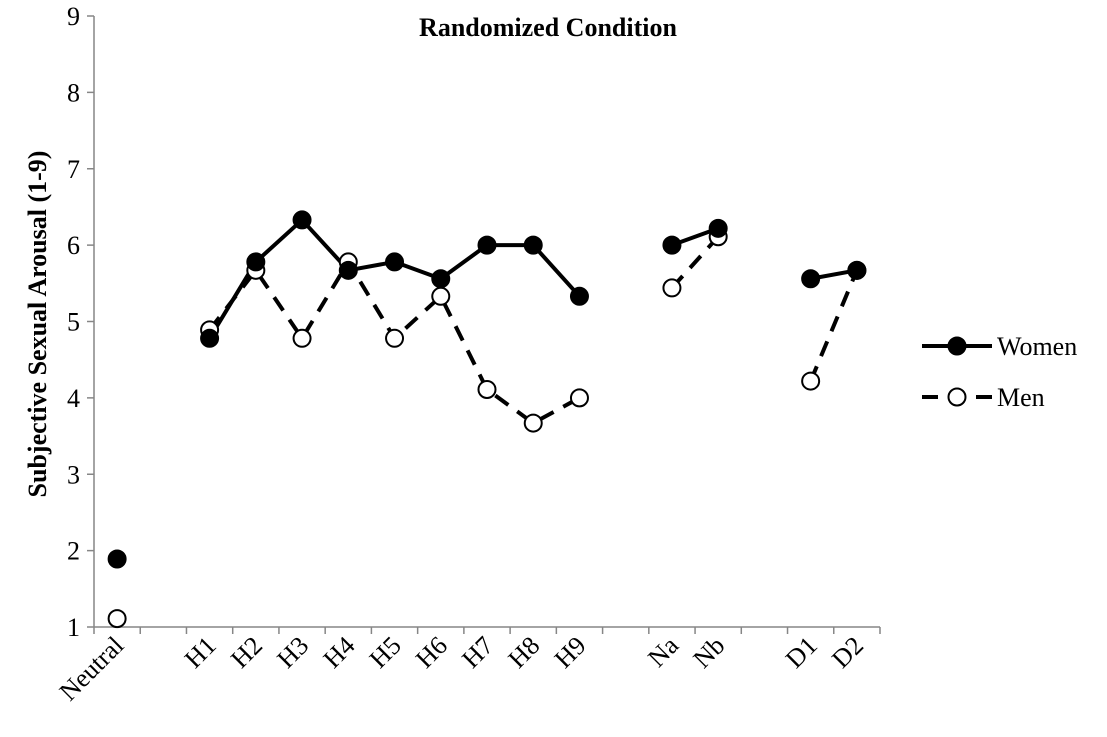 This screenshot has width=1107, height=737. Describe the element at coordinates (200, 652) in the screenshot. I see `x-tick-label: H1` at that location.